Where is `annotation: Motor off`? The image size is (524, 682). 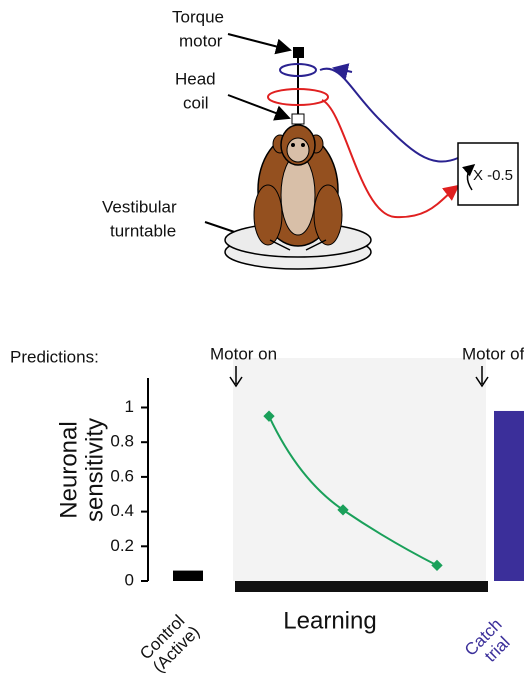
annotation: Motor off is located at coordinates (493, 353).